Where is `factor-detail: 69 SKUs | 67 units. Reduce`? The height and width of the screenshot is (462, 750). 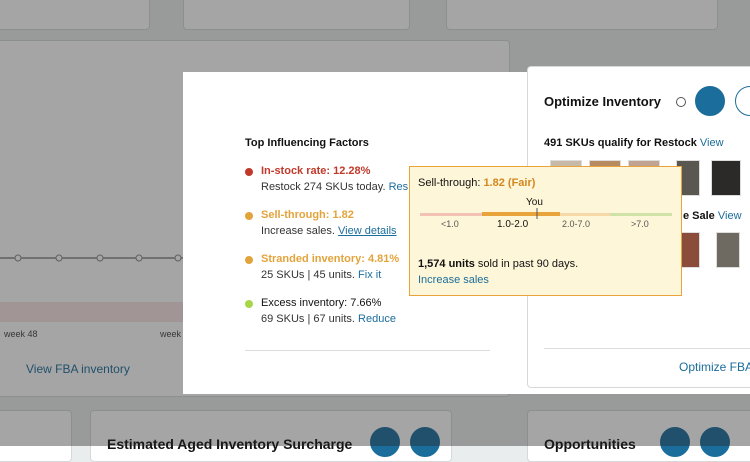 factor-detail: 69 SKUs | 67 units. Reduce is located at coordinates (328, 319).